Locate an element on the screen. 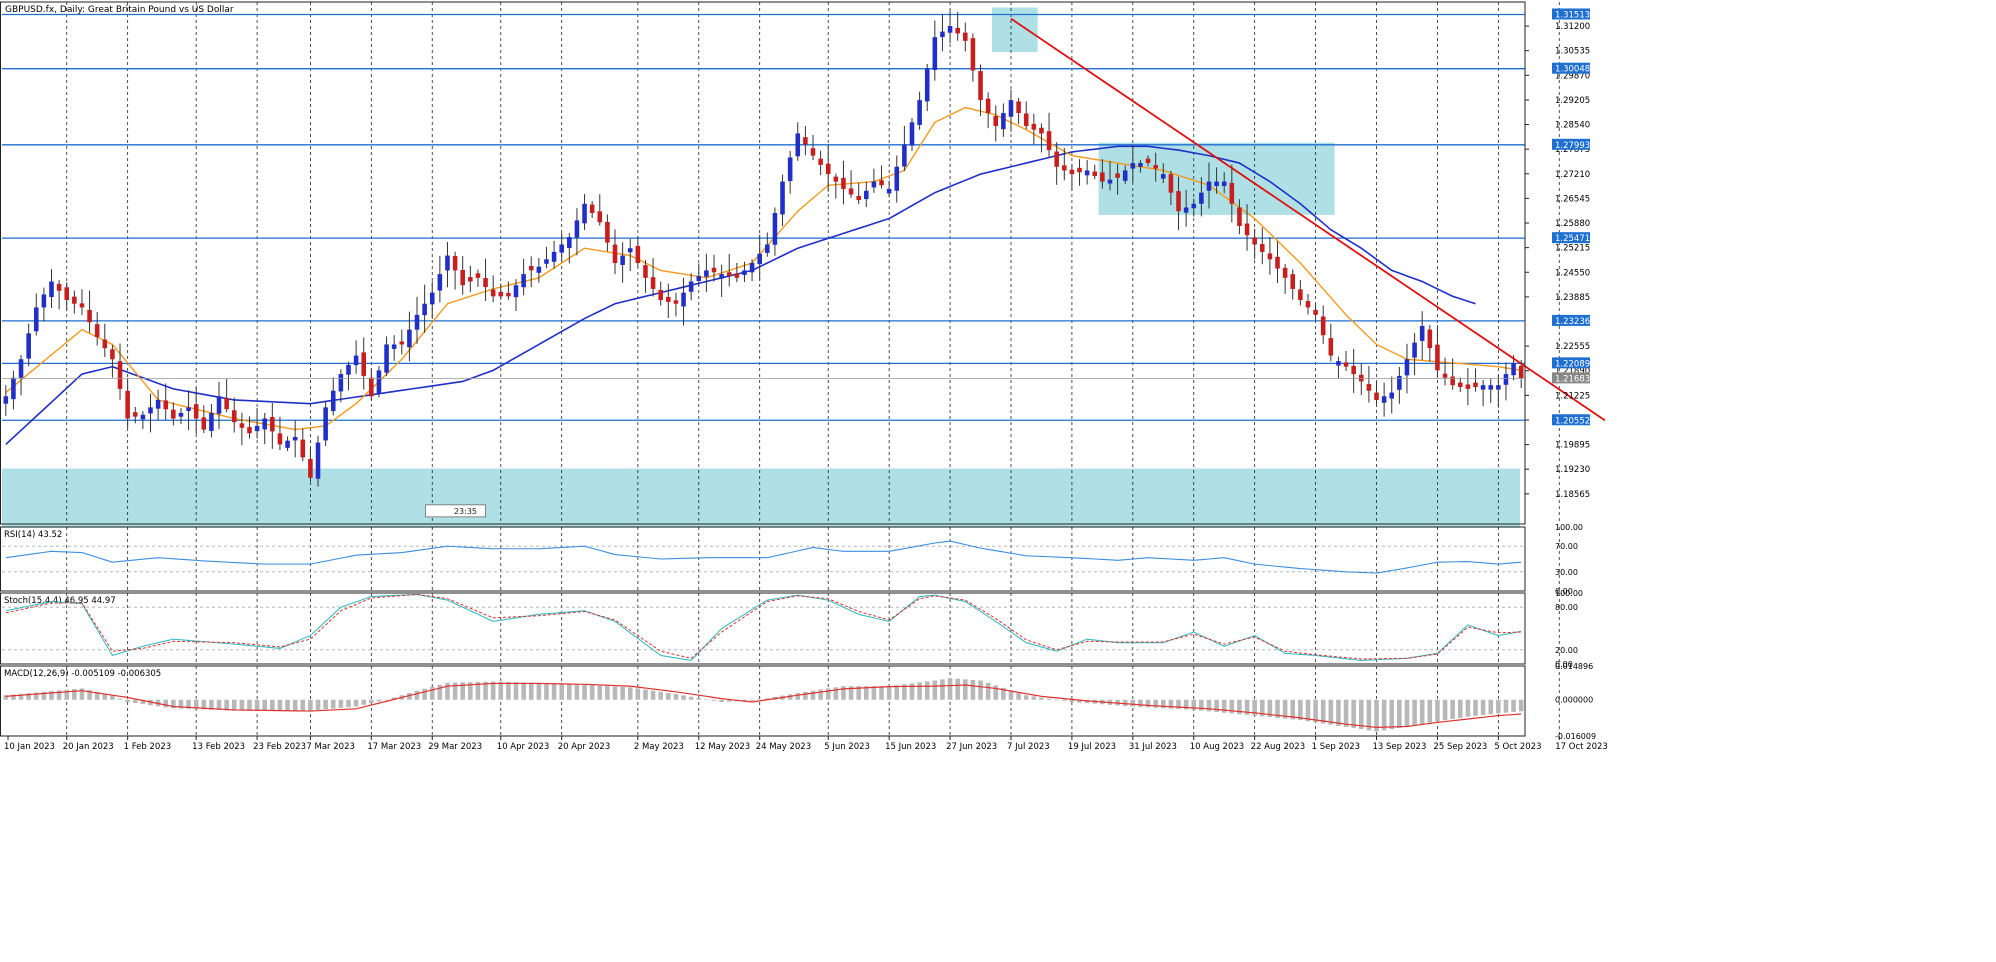 The height and width of the screenshot is (962, 1996). level-price-label: 1.31513 is located at coordinates (1572, 15).